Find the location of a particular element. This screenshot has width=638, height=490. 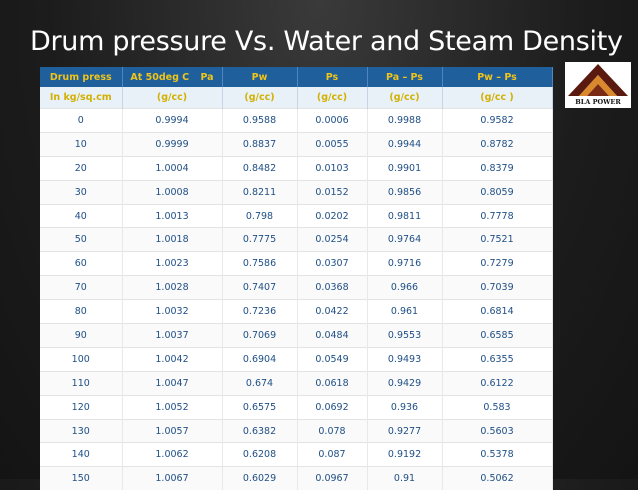

table-cell: 0.8211 is located at coordinates (259, 192).